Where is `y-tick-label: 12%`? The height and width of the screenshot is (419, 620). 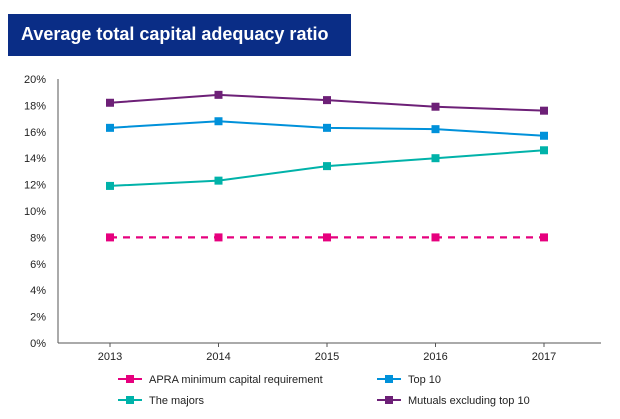 y-tick-label: 12% is located at coordinates (35, 186).